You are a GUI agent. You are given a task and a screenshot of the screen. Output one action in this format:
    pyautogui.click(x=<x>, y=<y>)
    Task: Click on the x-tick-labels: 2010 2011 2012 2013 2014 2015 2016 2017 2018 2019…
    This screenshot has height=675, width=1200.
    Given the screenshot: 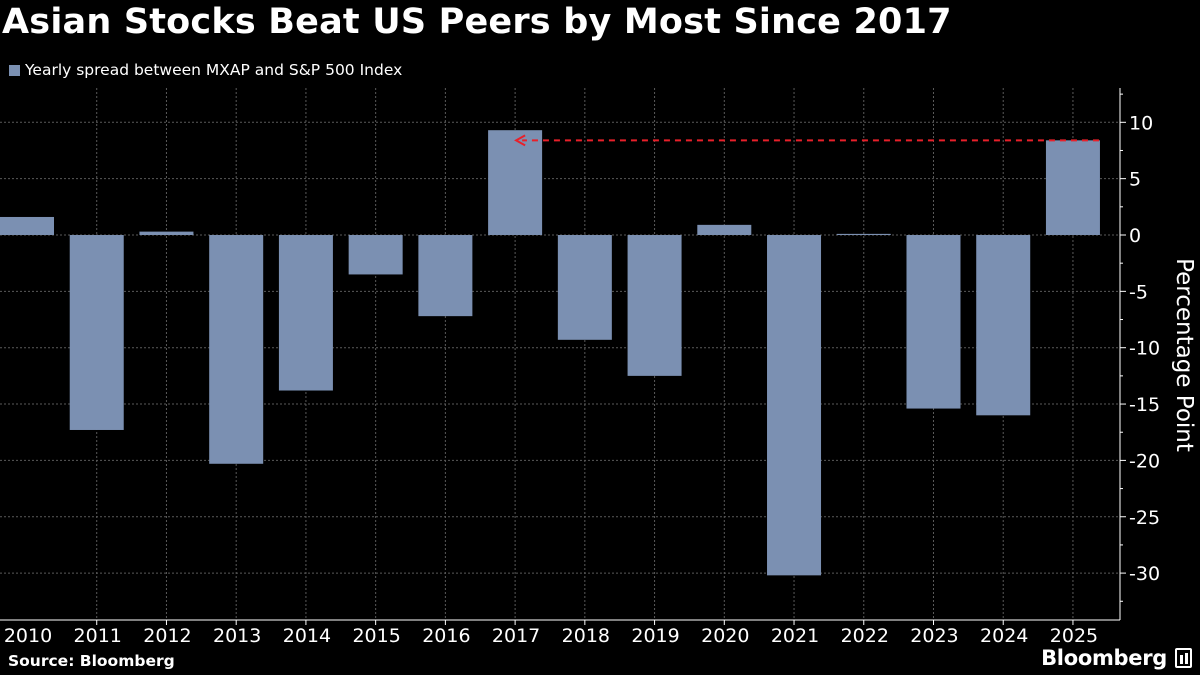 What is the action you would take?
    pyautogui.click(x=551, y=636)
    